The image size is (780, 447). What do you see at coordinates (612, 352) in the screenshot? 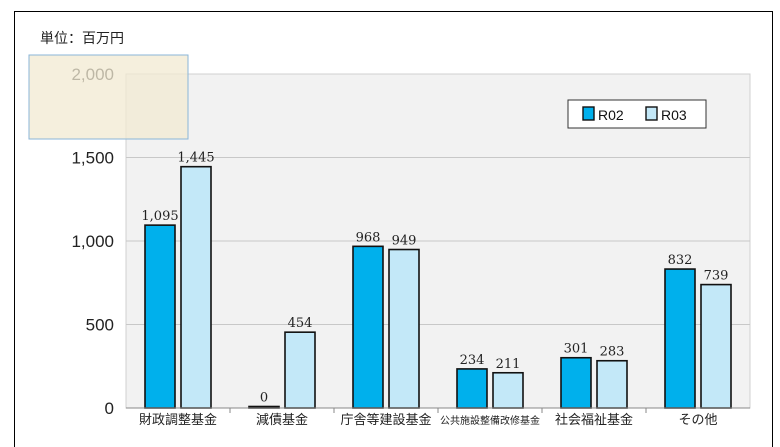
I see `data-label: 283` at bounding box center [612, 352].